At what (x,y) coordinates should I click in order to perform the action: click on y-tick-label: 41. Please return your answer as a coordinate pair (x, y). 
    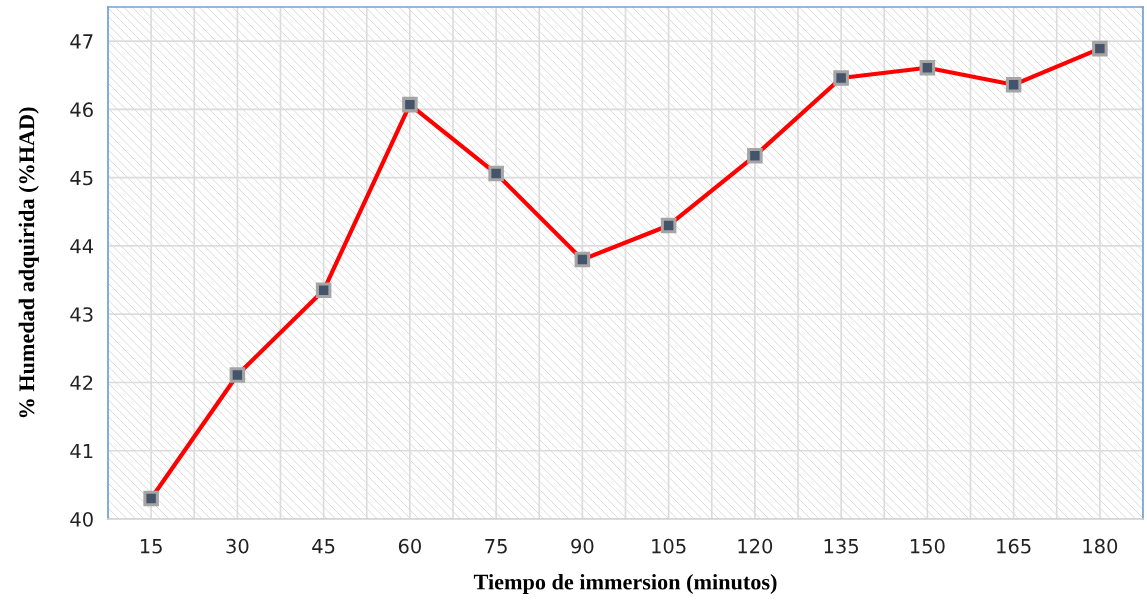
    Looking at the image, I should click on (81, 451).